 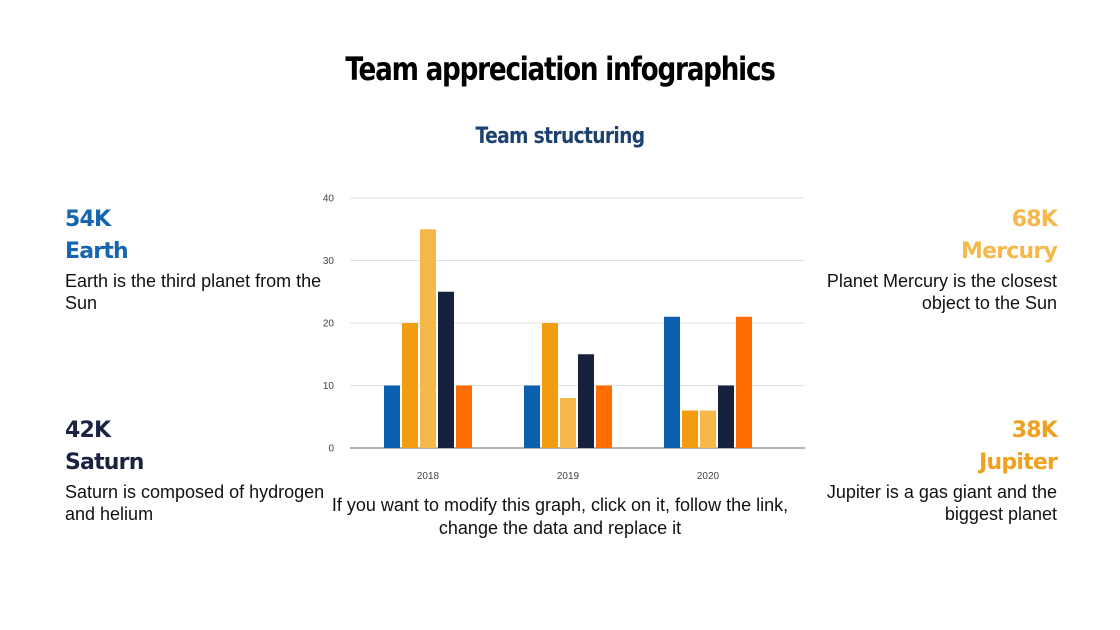 I want to click on x-tick-label: 2019, so click(x=568, y=476).